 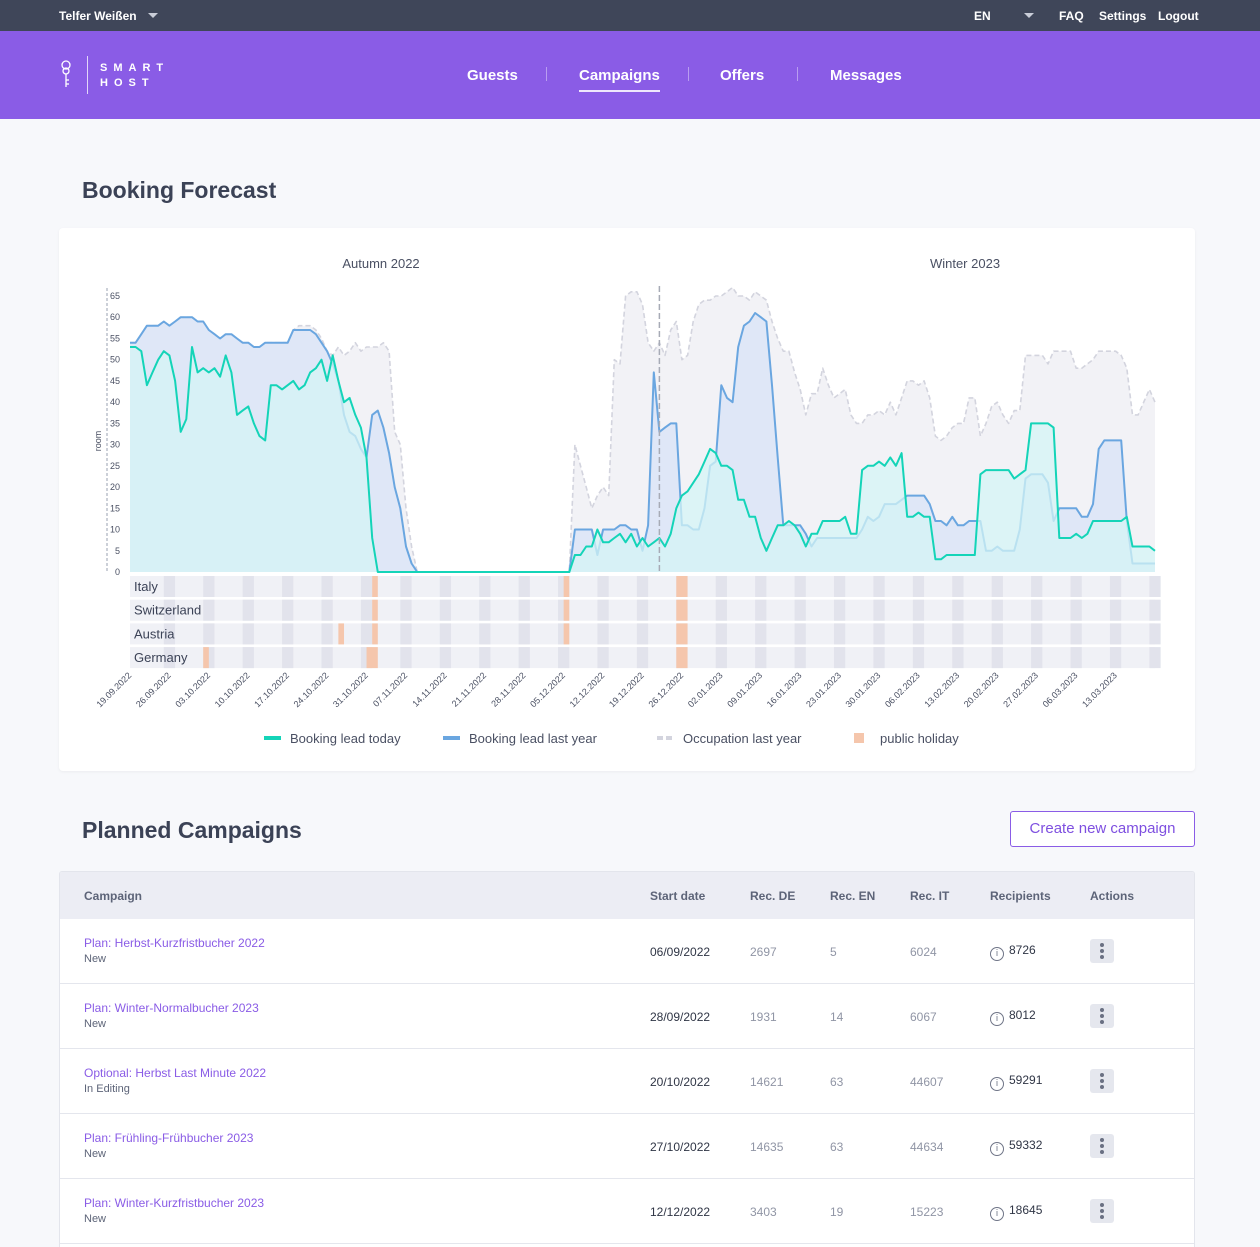 I want to click on rec-de-value: 14621, so click(x=767, y=1082).